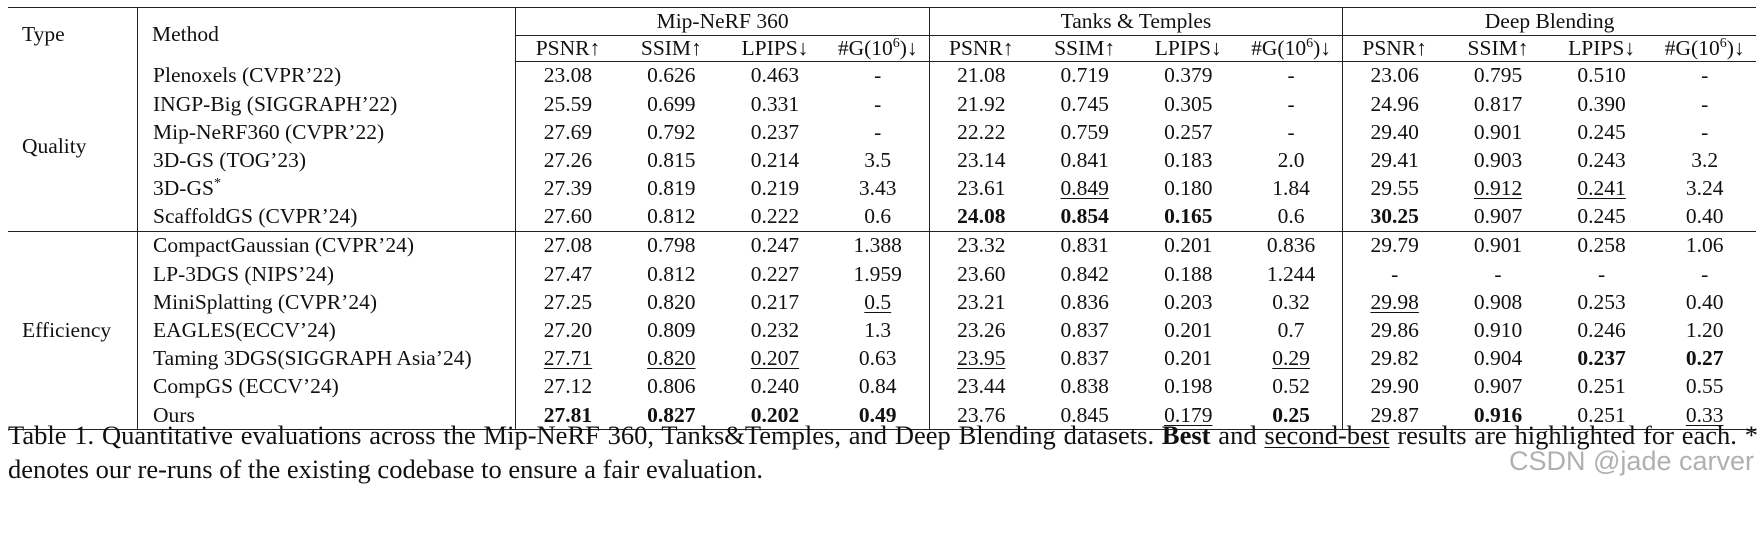 This screenshot has height=546, width=1762. Describe the element at coordinates (1601, 131) in the screenshot. I see `value-cell-deep-blending-lpips: 0.245` at that location.